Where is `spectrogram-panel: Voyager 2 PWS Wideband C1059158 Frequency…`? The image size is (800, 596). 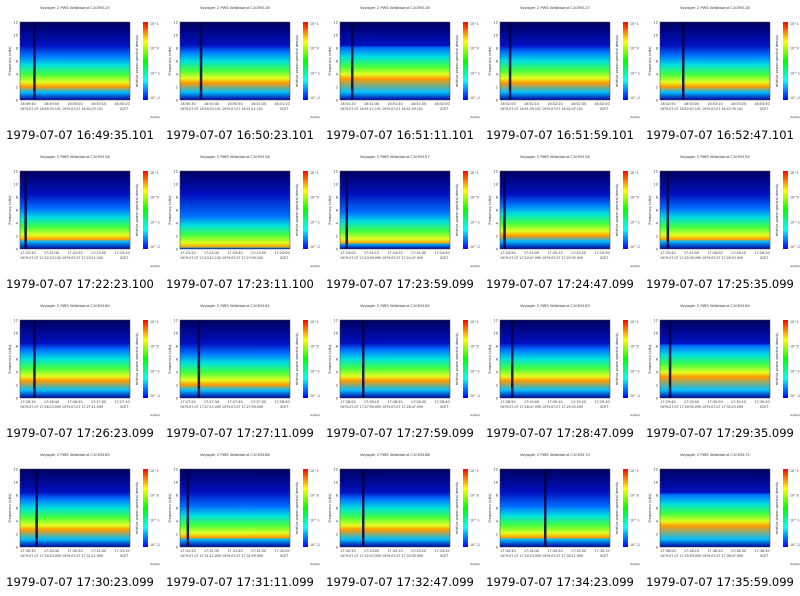 spectrogram-panel: Voyager 2 PWS Wideband C1059158 Frequency… is located at coordinates (560, 223).